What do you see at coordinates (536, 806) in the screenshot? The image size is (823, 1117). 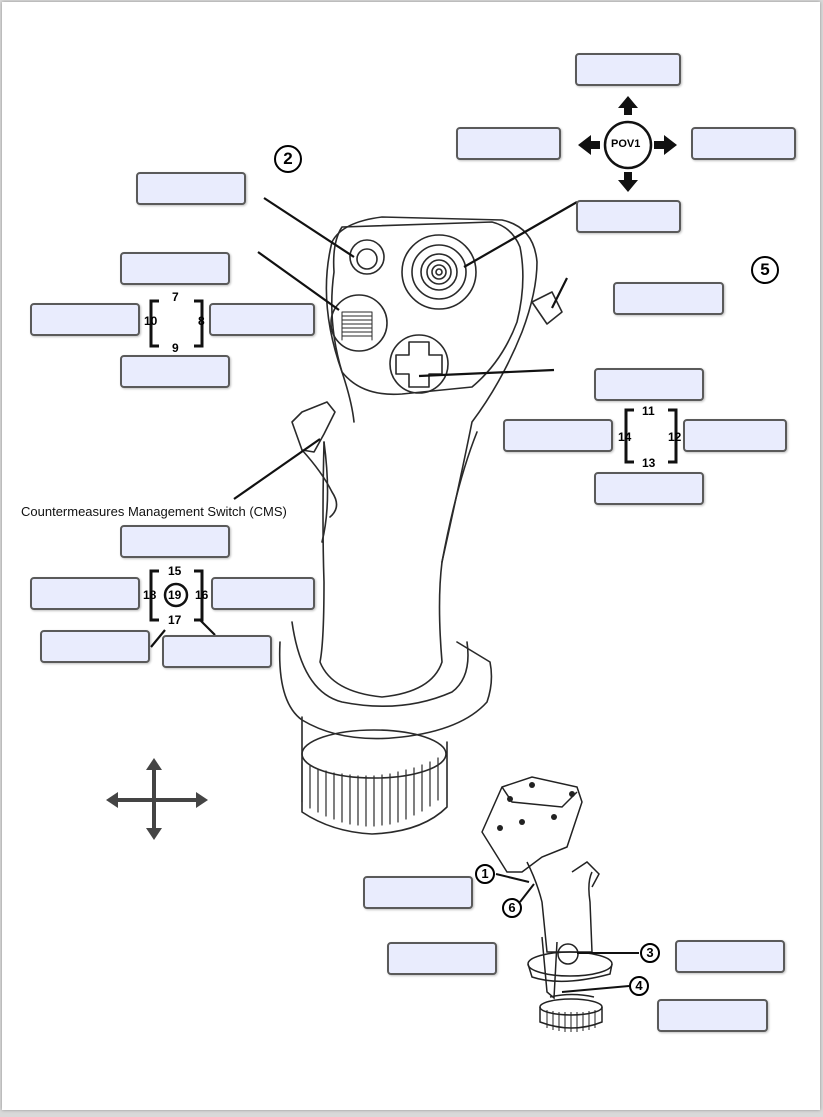 I see `side-view-dots` at bounding box center [536, 806].